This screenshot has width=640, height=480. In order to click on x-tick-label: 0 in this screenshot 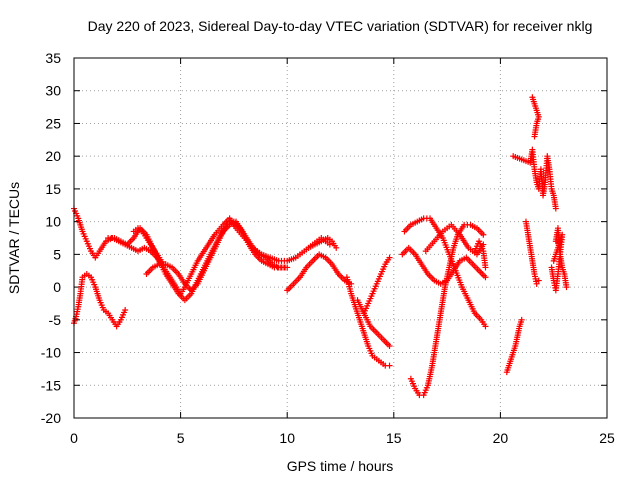, I will do `click(74, 438)`.